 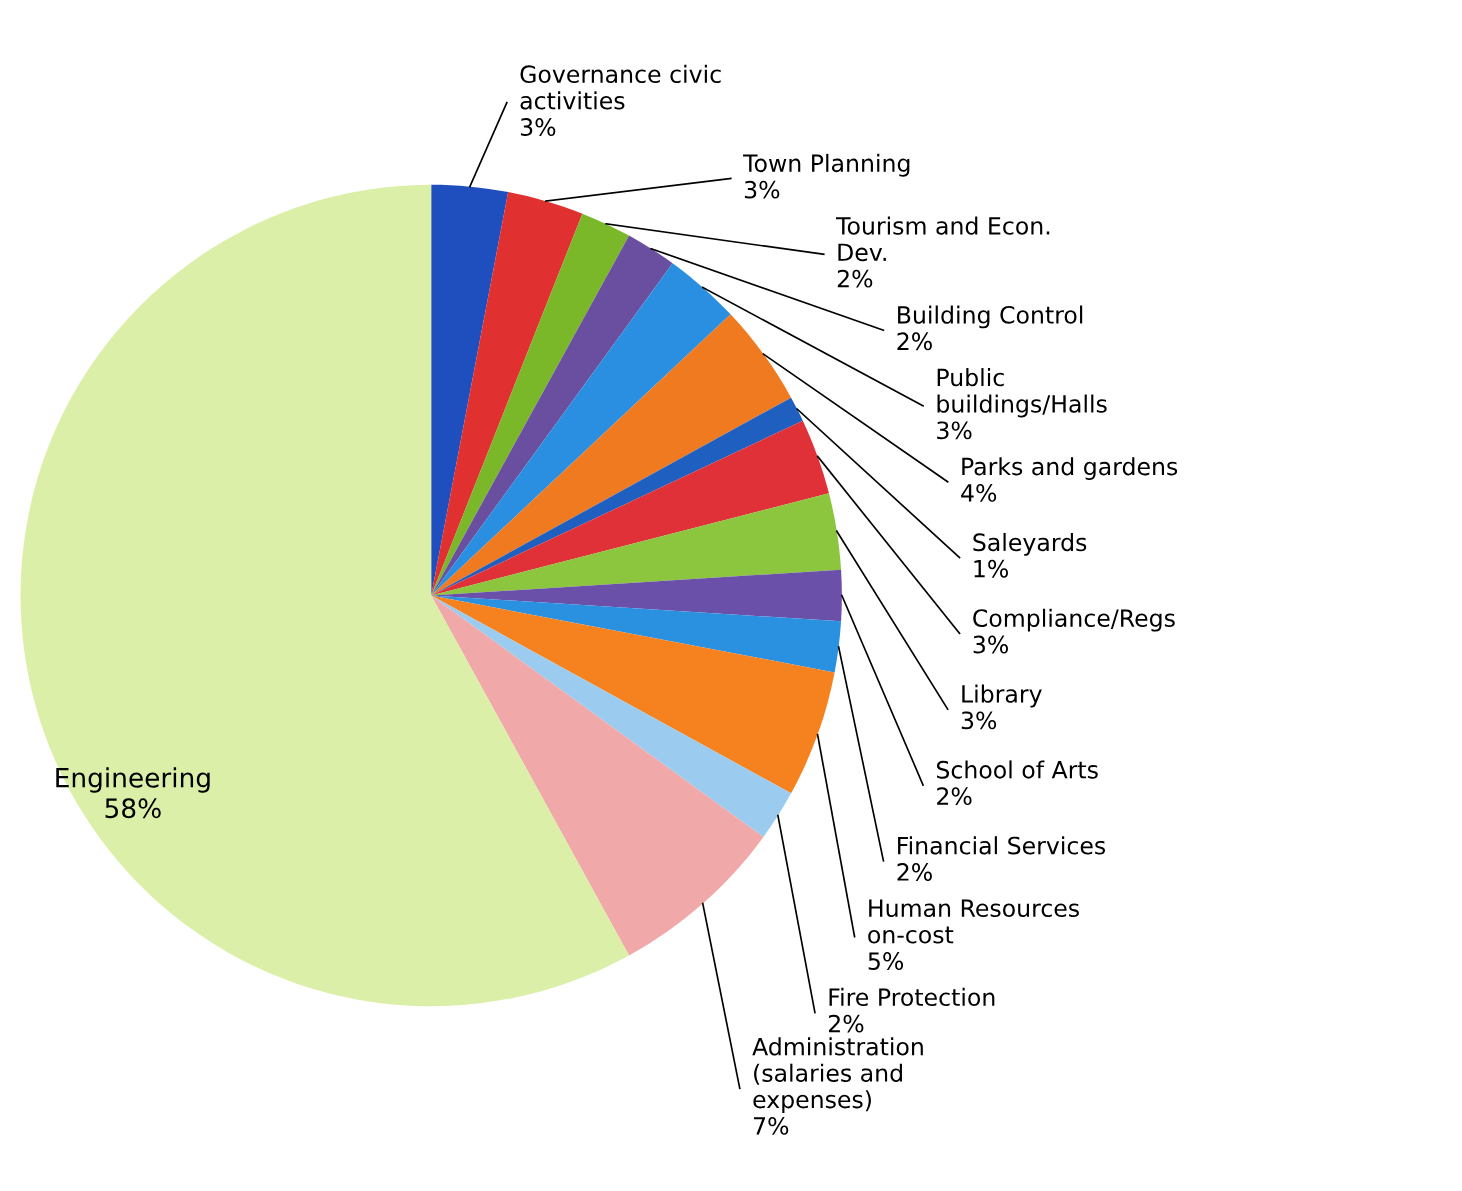 I want to click on slice-label: Compliance/Regs, so click(x=1074, y=620).